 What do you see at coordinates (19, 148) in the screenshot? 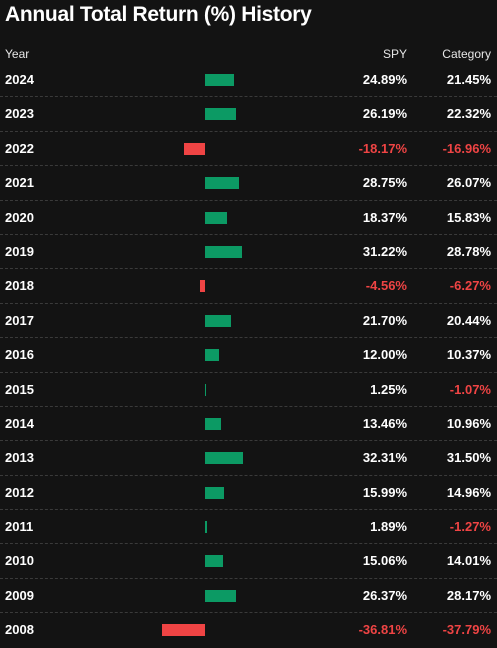
I see `row-year: 2022` at bounding box center [19, 148].